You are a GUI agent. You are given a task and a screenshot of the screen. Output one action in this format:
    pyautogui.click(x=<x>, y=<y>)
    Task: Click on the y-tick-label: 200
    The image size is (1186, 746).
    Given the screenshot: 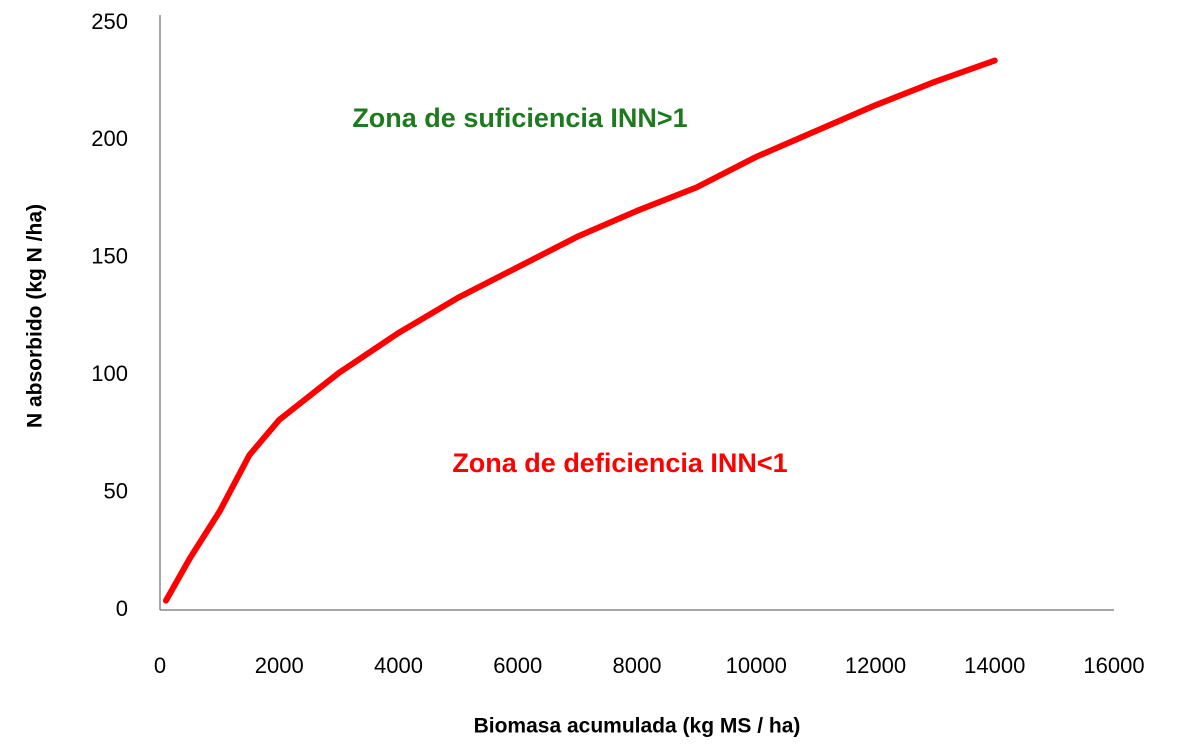 What is the action you would take?
    pyautogui.click(x=109, y=138)
    